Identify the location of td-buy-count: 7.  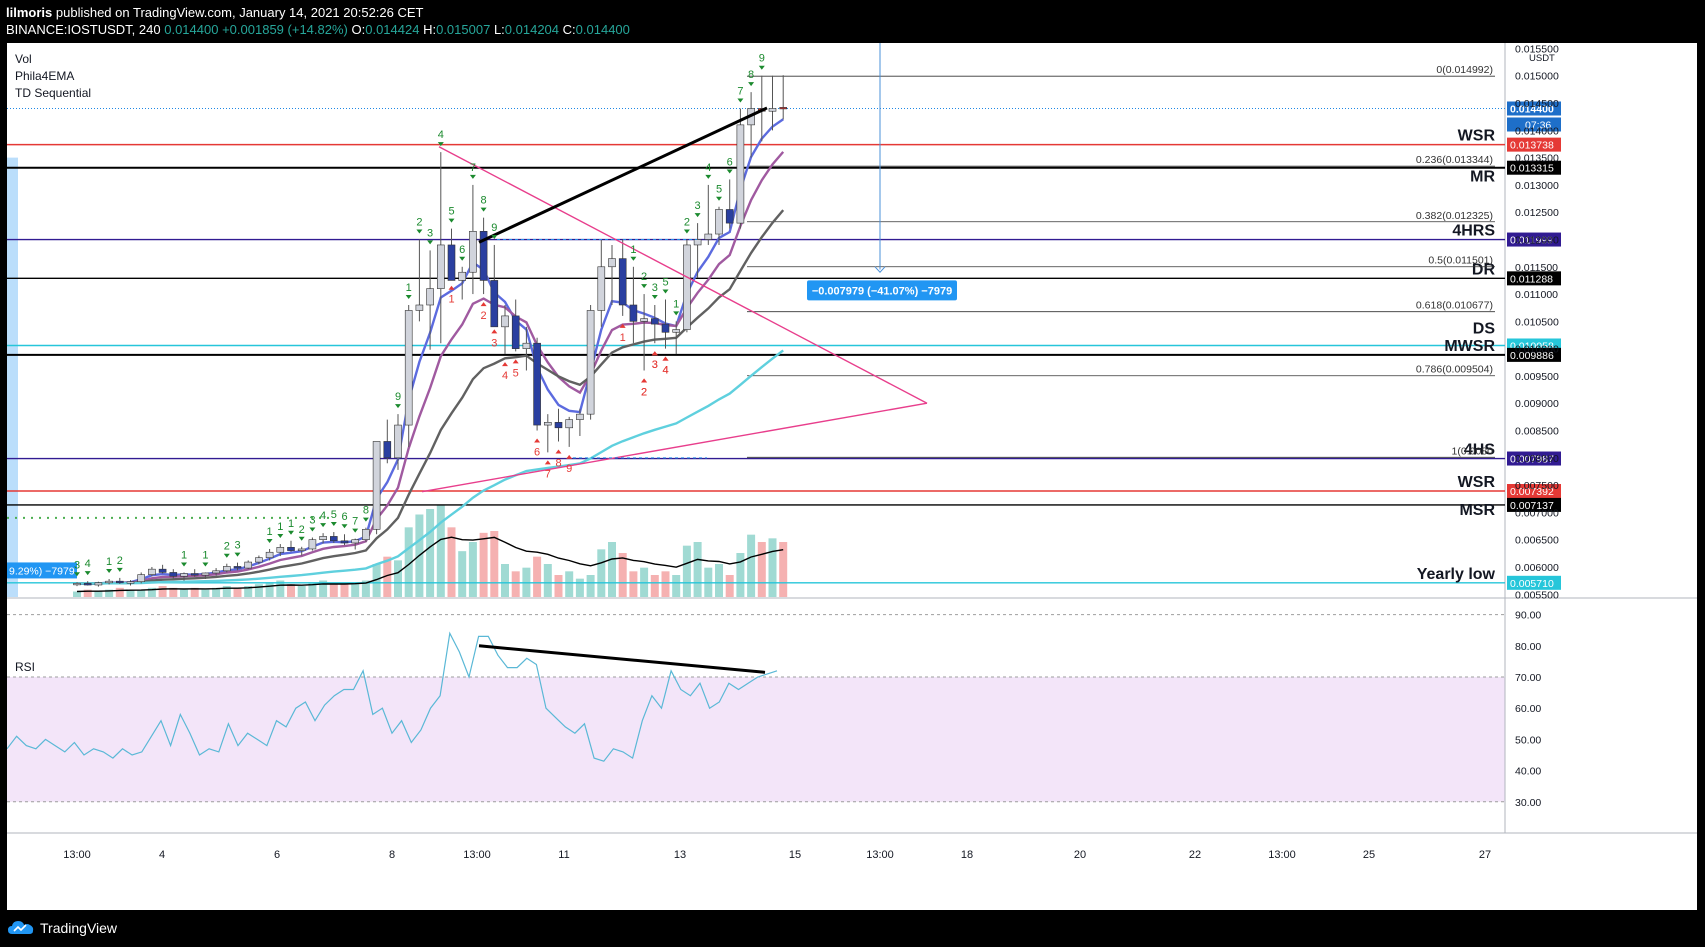
(548, 474).